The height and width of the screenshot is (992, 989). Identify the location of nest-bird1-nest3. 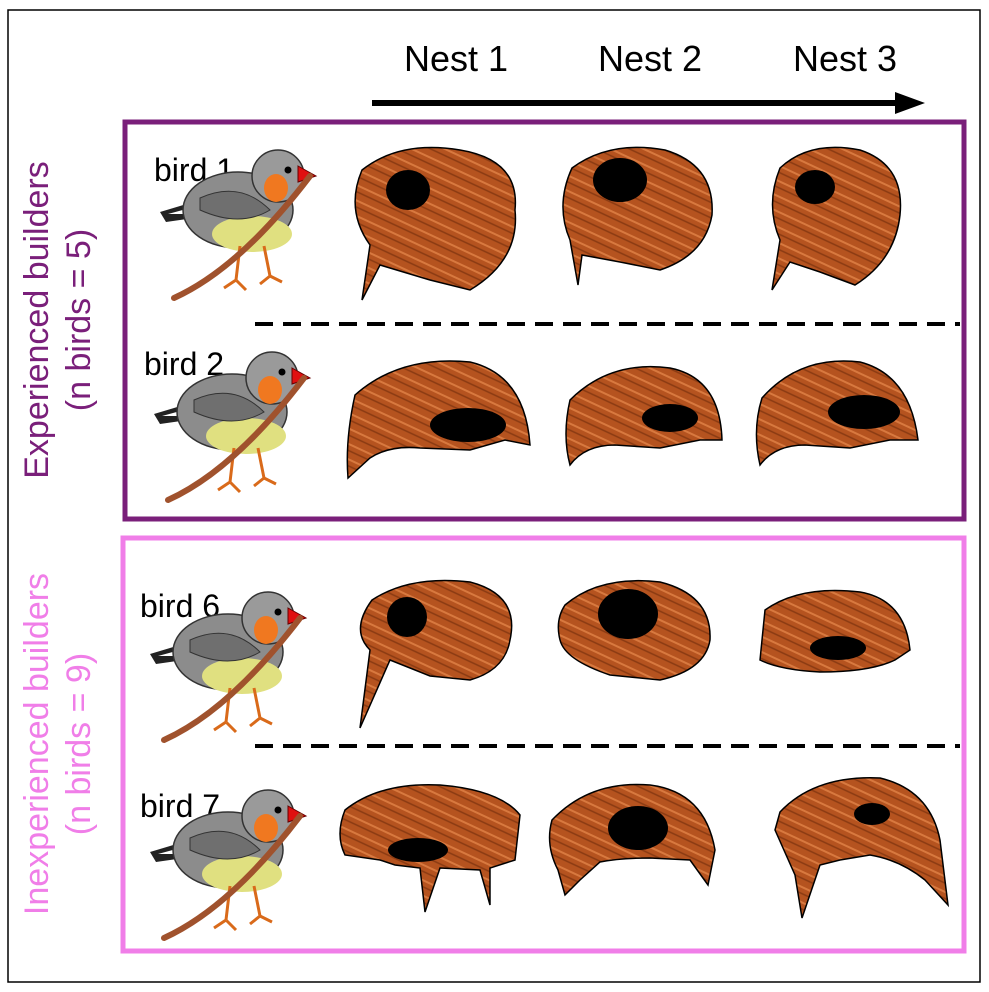
(836, 218).